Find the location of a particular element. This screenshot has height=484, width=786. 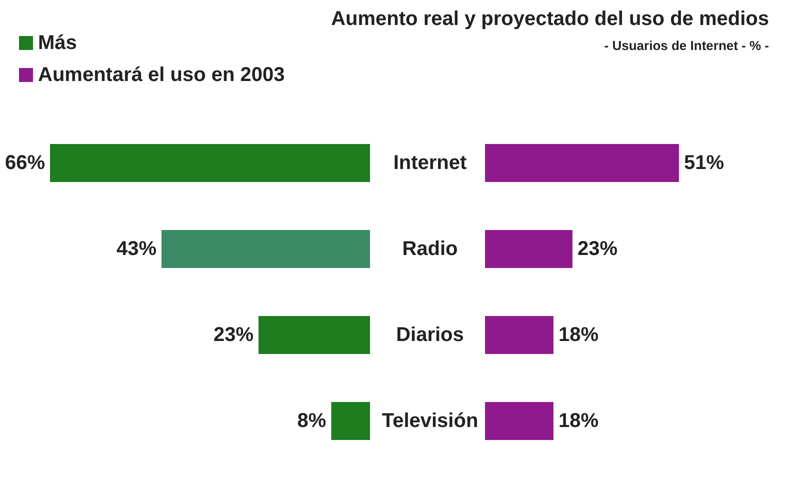

y-tick-label: Radio is located at coordinates (430, 249).